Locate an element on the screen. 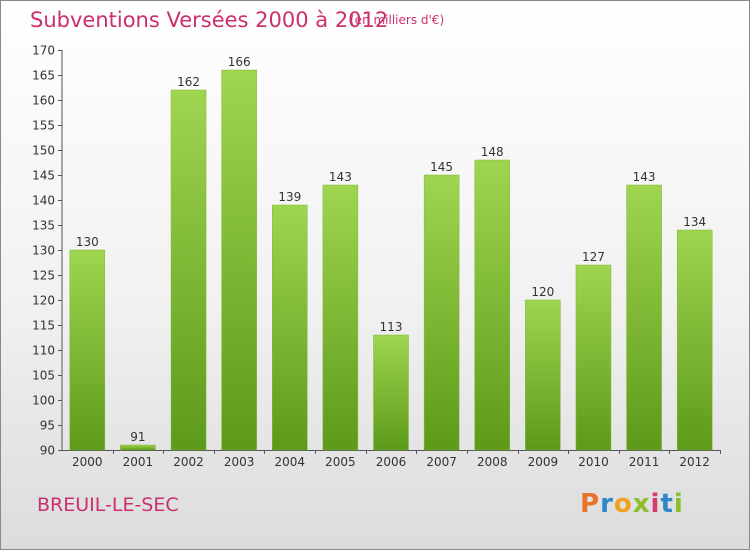 This screenshot has width=750, height=550. x-tick-label: 2008 is located at coordinates (492, 462).